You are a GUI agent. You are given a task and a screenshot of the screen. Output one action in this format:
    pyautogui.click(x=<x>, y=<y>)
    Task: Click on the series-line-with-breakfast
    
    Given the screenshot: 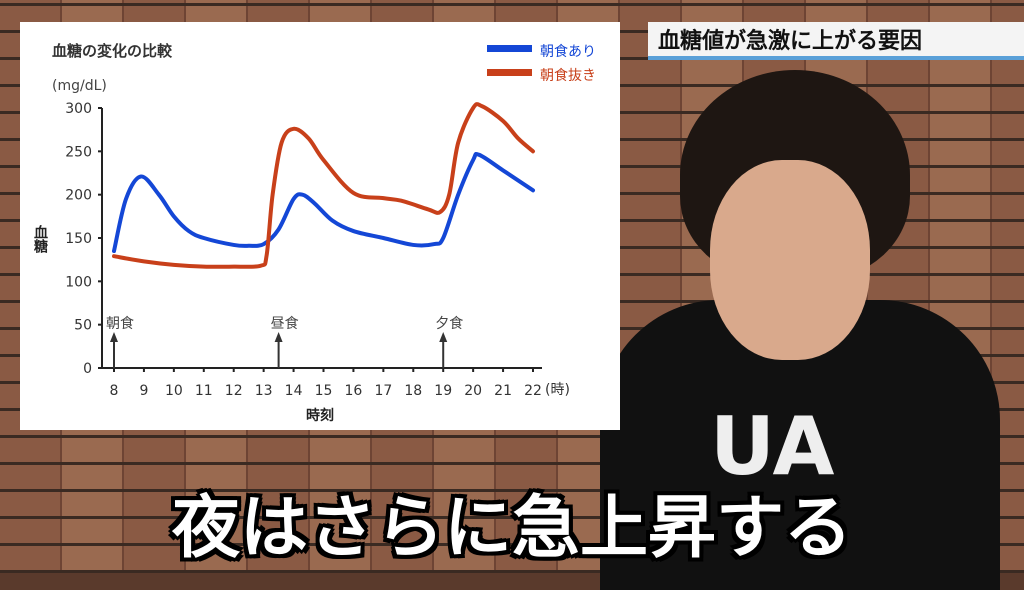 What is the action you would take?
    pyautogui.click(x=323, y=202)
    